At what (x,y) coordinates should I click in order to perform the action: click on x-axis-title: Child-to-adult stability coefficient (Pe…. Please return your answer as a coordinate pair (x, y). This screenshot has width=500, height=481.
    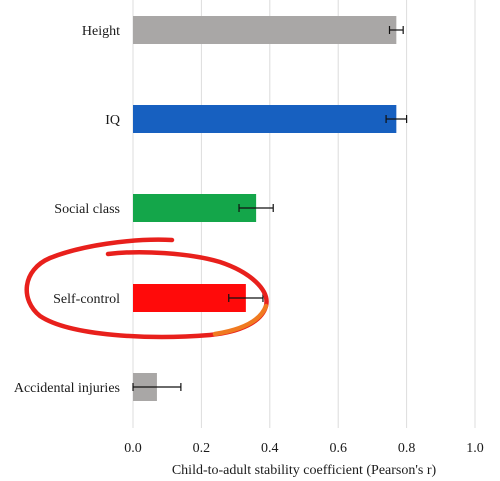
    Looking at the image, I should click on (304, 470).